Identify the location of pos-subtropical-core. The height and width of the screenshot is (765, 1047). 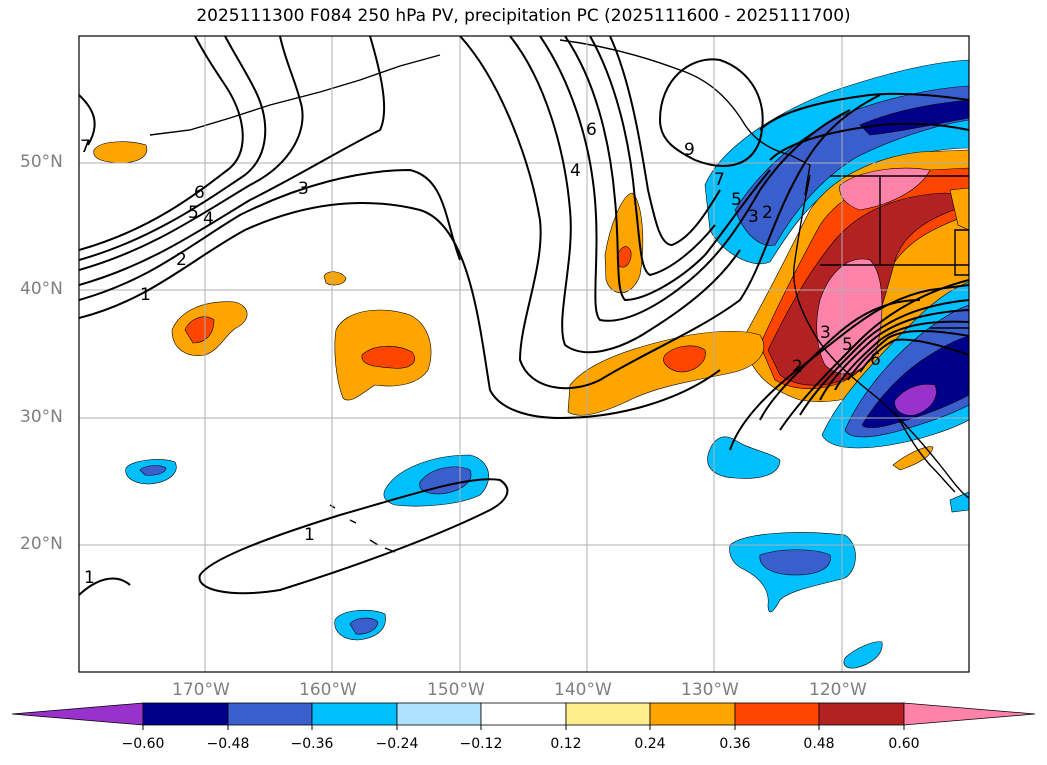
(684, 359).